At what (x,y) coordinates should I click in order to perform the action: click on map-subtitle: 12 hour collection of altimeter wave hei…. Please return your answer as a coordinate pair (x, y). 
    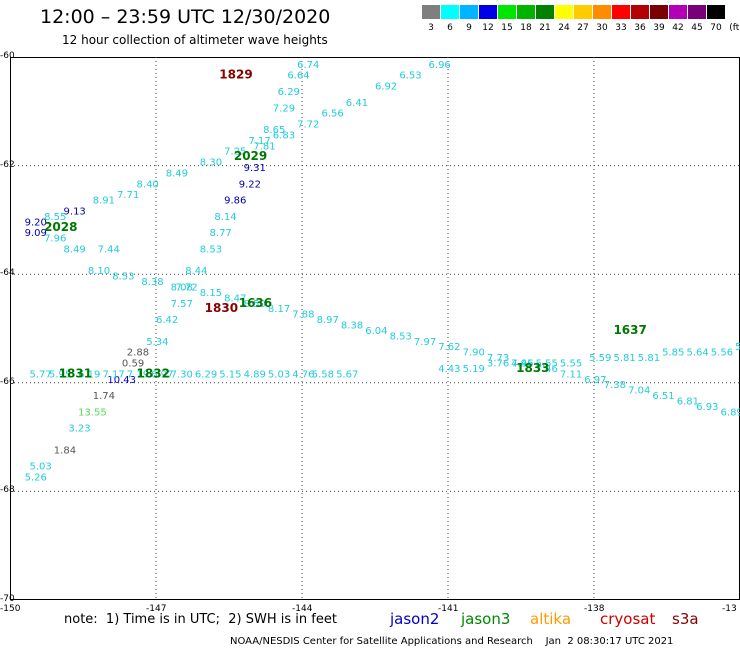
    Looking at the image, I should click on (195, 40).